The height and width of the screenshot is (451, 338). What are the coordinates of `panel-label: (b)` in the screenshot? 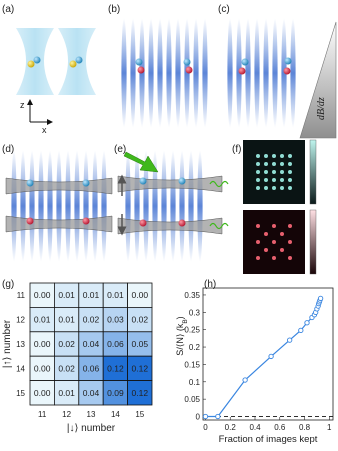 It's located at (114, 9).